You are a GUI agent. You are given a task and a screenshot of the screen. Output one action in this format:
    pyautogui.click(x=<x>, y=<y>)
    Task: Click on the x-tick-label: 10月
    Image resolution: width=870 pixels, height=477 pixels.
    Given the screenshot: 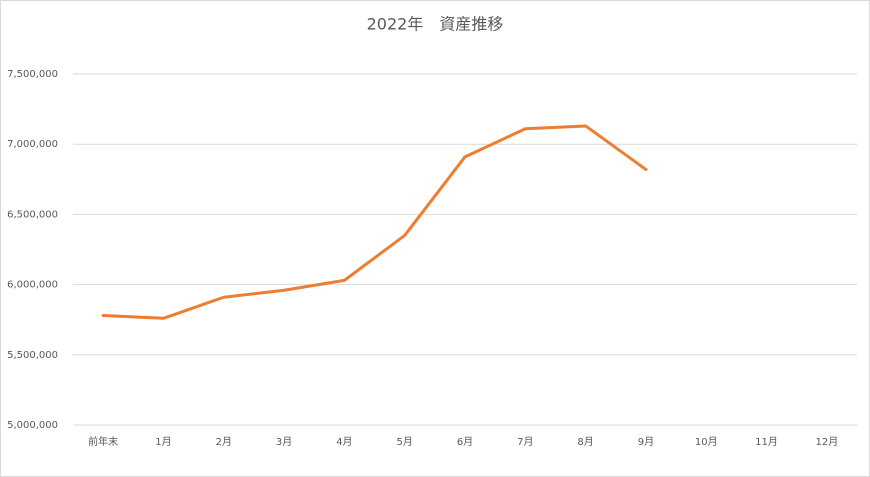 What is the action you would take?
    pyautogui.click(x=706, y=442)
    